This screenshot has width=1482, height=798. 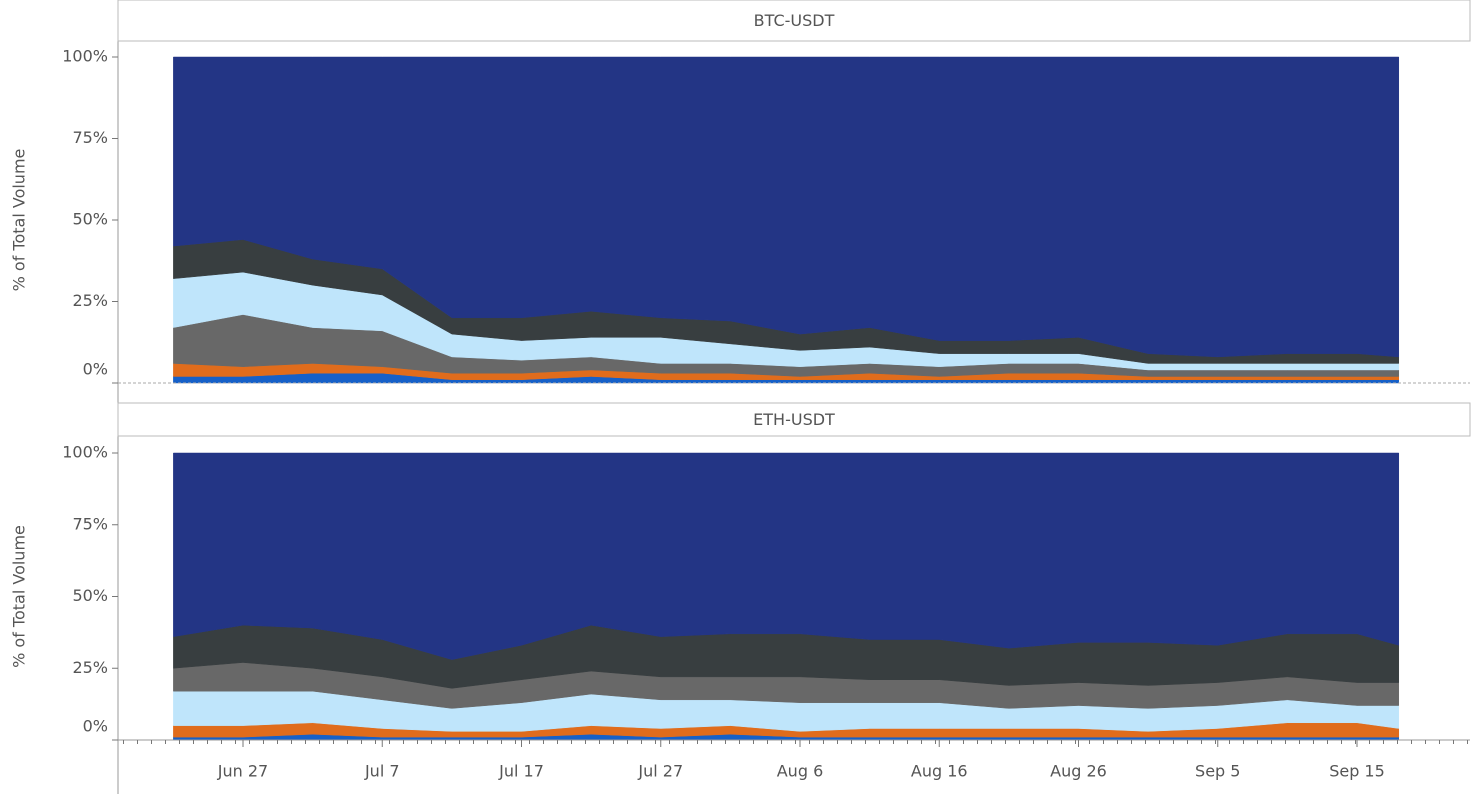 What do you see at coordinates (939, 771) in the screenshot?
I see `x-tick-label: Aug 16` at bounding box center [939, 771].